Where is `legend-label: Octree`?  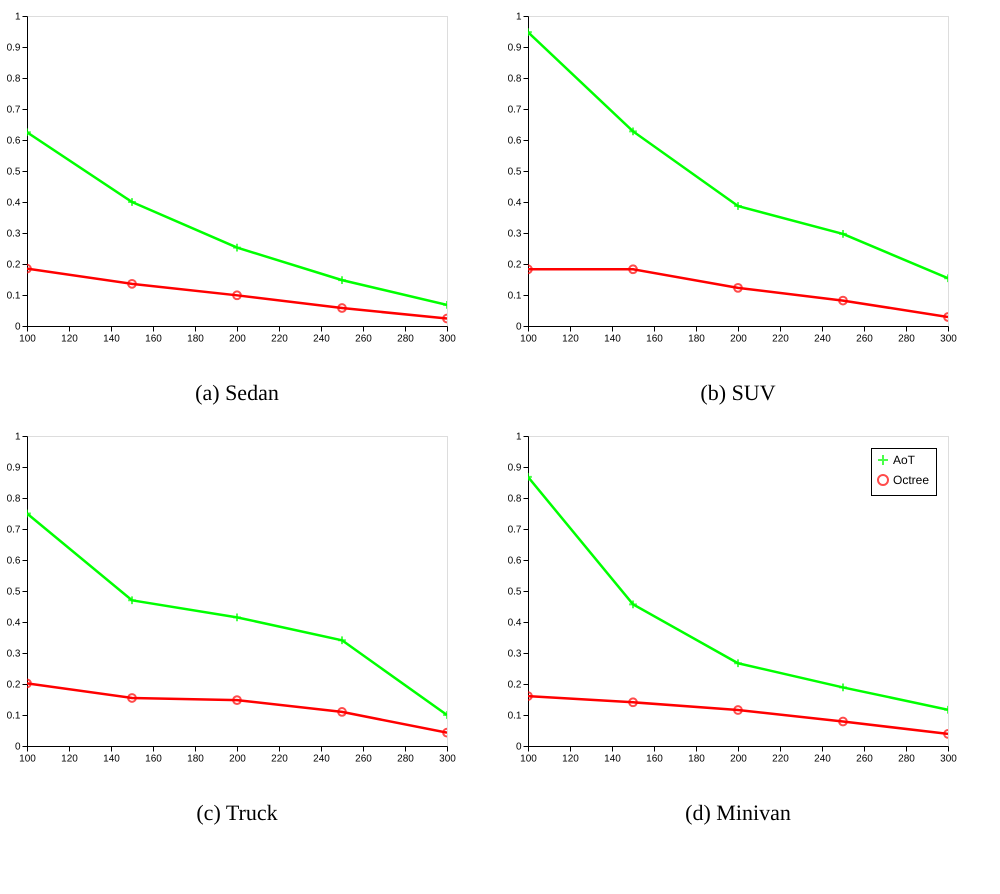
legend-label: Octree is located at coordinates (911, 480).